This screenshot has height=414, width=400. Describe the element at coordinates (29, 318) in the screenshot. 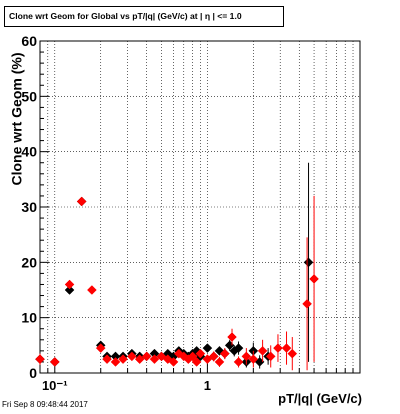

I see `y-tick-label: 10` at that location.